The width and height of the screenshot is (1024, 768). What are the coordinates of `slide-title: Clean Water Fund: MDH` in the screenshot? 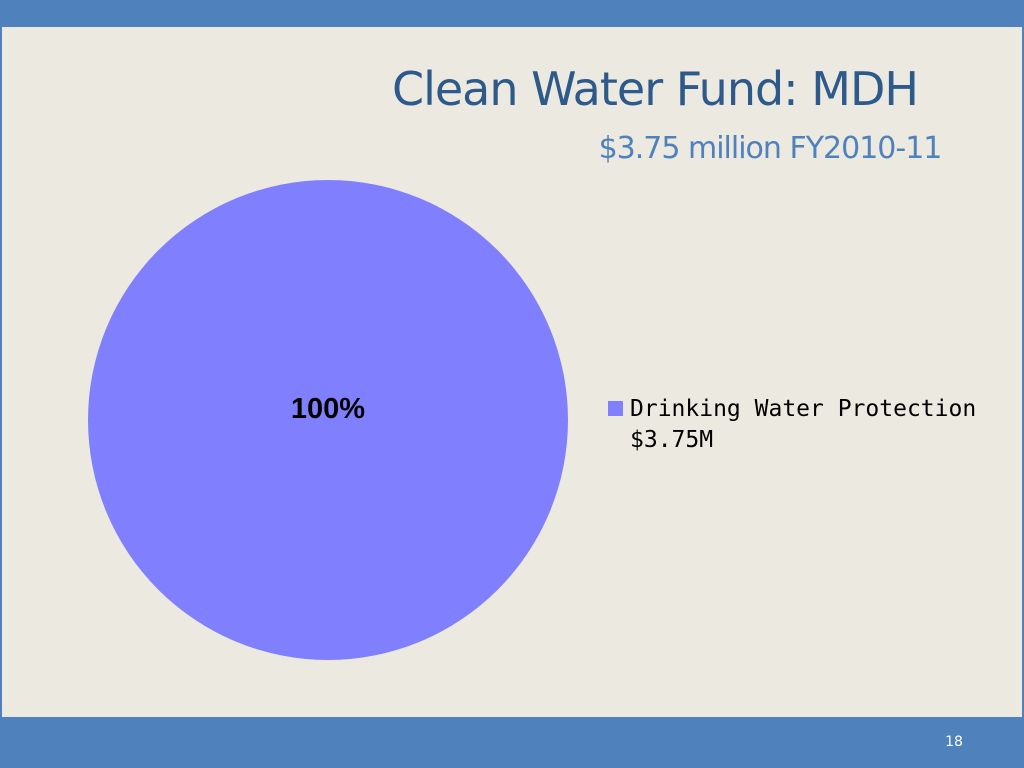 It's located at (655, 89).